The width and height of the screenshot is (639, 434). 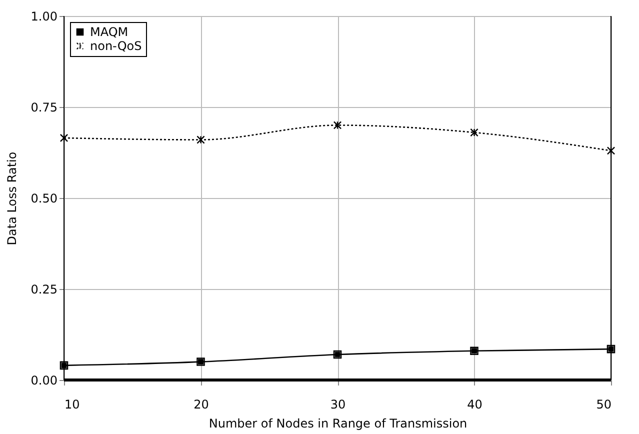 What do you see at coordinates (44, 199) in the screenshot?
I see `y-tick-label: 0.50` at bounding box center [44, 199].